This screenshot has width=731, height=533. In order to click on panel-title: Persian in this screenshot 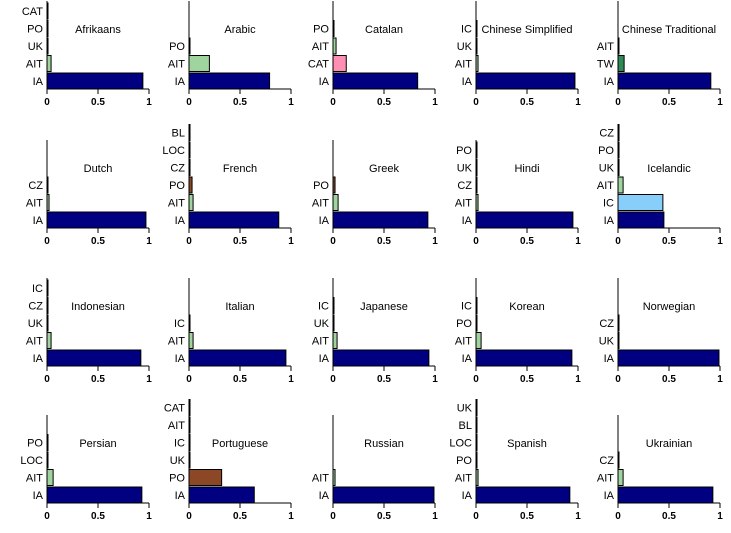, I will do `click(97, 444)`.